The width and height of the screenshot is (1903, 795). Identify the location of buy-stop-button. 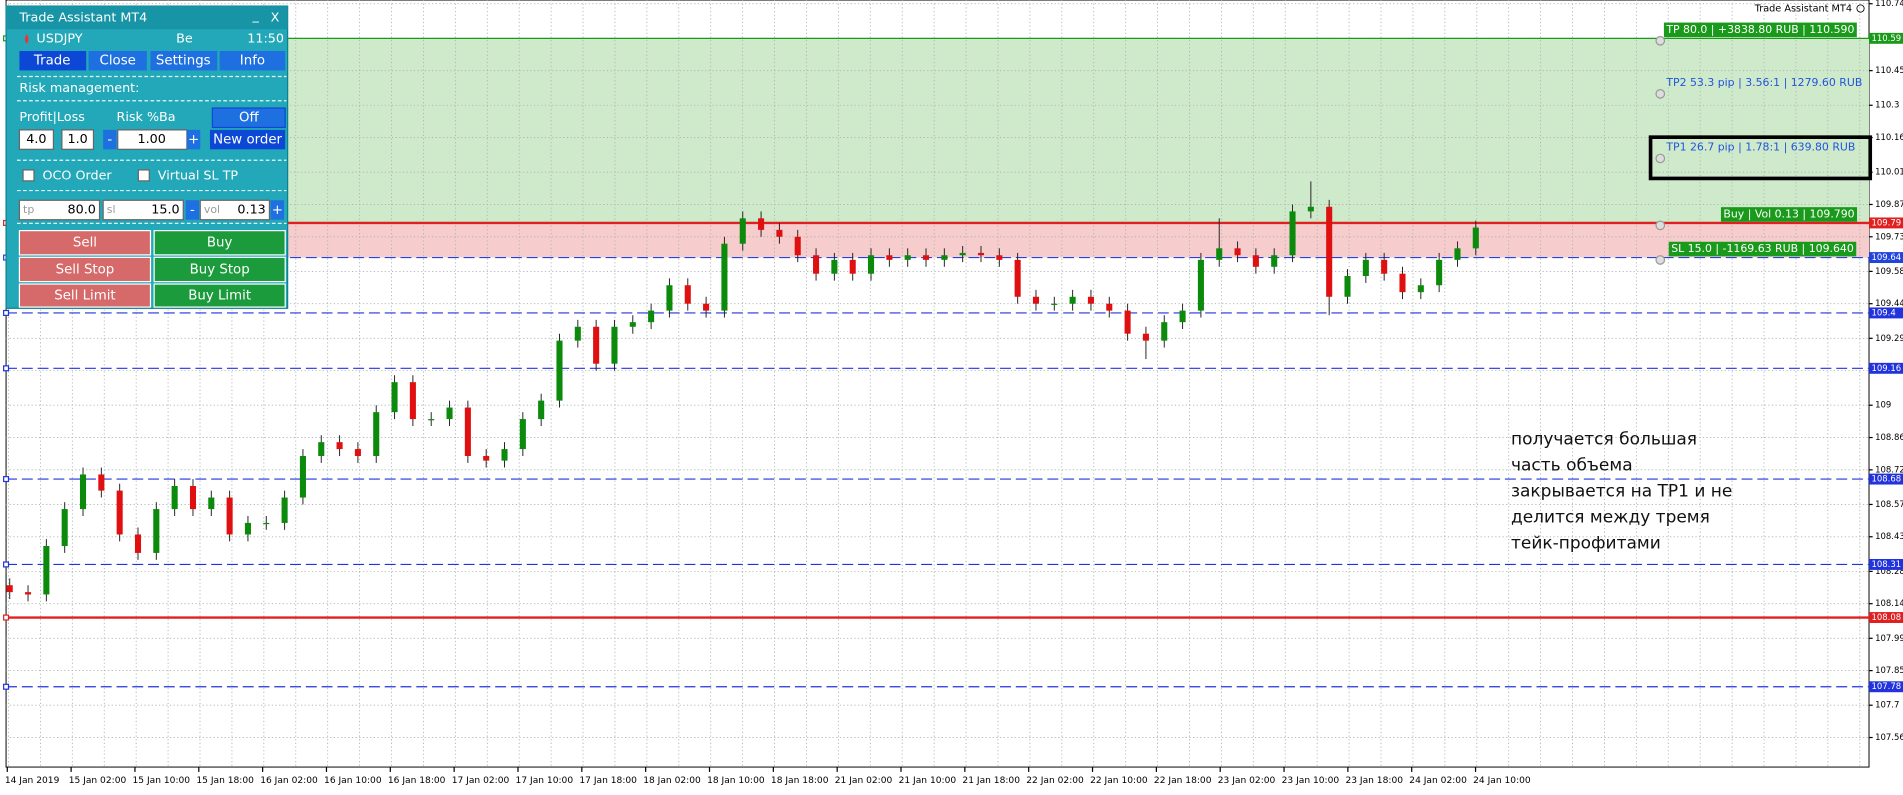
(219, 269).